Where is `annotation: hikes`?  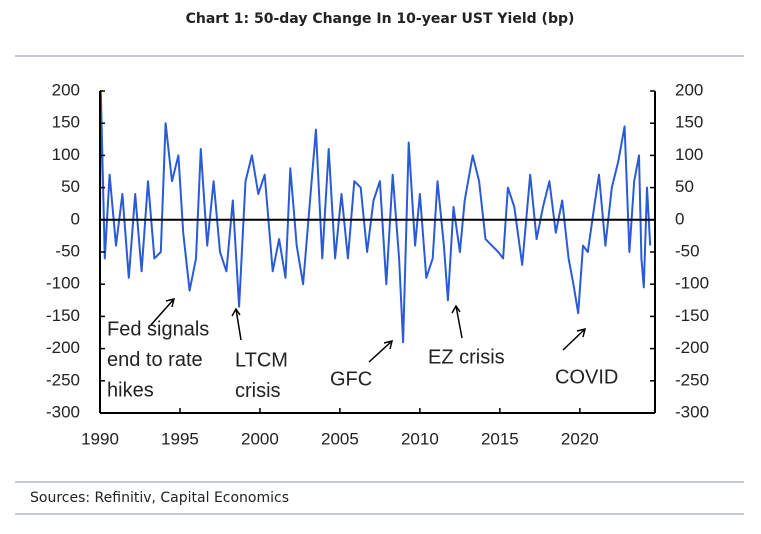 annotation: hikes is located at coordinates (130, 390).